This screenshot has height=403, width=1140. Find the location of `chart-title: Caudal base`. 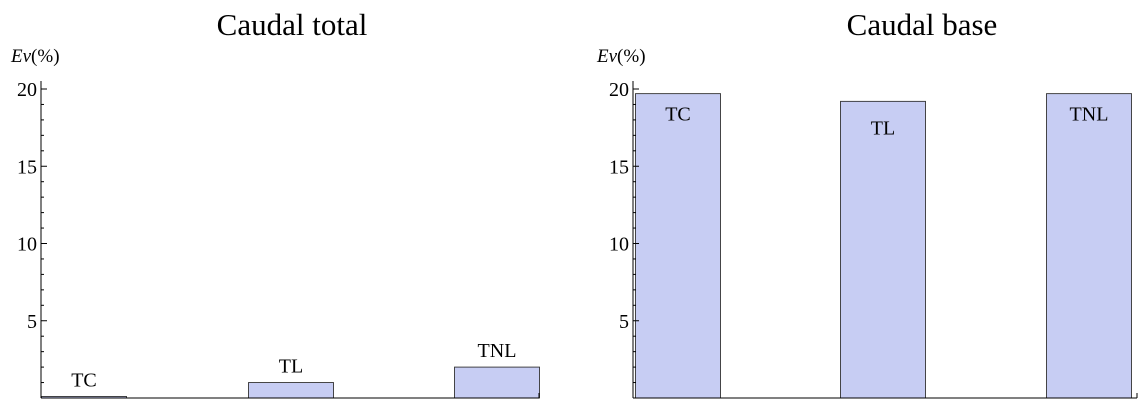

chart-title: Caudal base is located at coordinates (922, 24).